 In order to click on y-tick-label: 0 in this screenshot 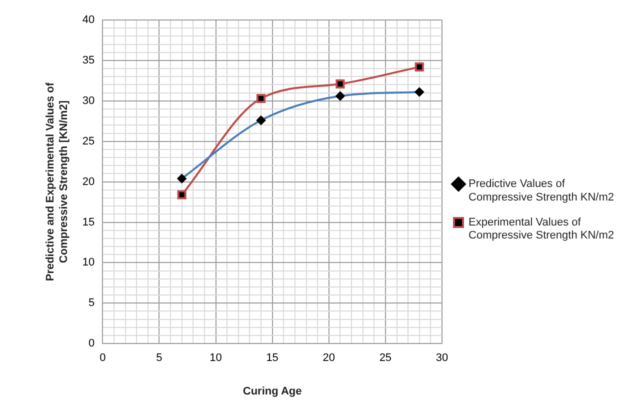, I will do `click(91, 344)`.